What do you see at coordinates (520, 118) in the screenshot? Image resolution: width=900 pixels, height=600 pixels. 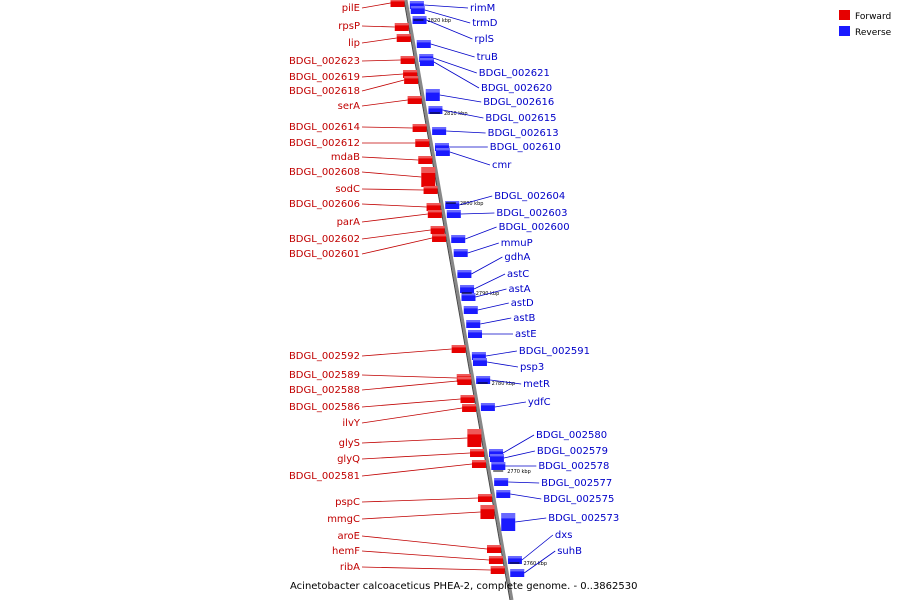 I see `reverse-gene-label-7: BDGL_002615` at bounding box center [520, 118].